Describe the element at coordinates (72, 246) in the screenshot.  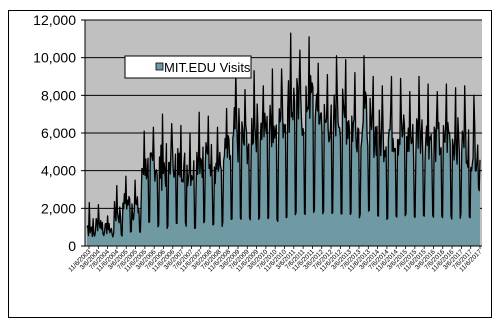
I see `y-tick-label: 0` at that location.